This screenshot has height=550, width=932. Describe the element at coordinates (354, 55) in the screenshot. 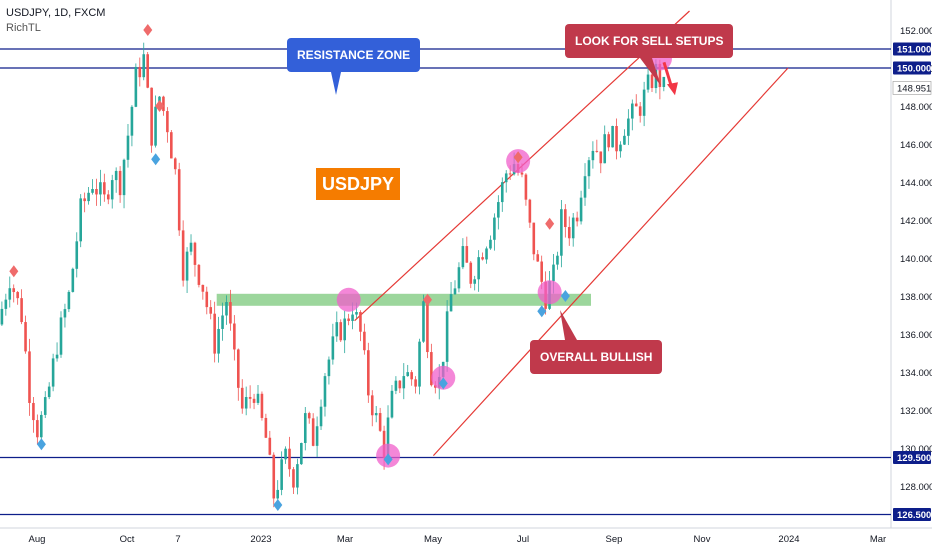

I see `resistance-zone-callout: RESISTANCE ZONE` at that location.